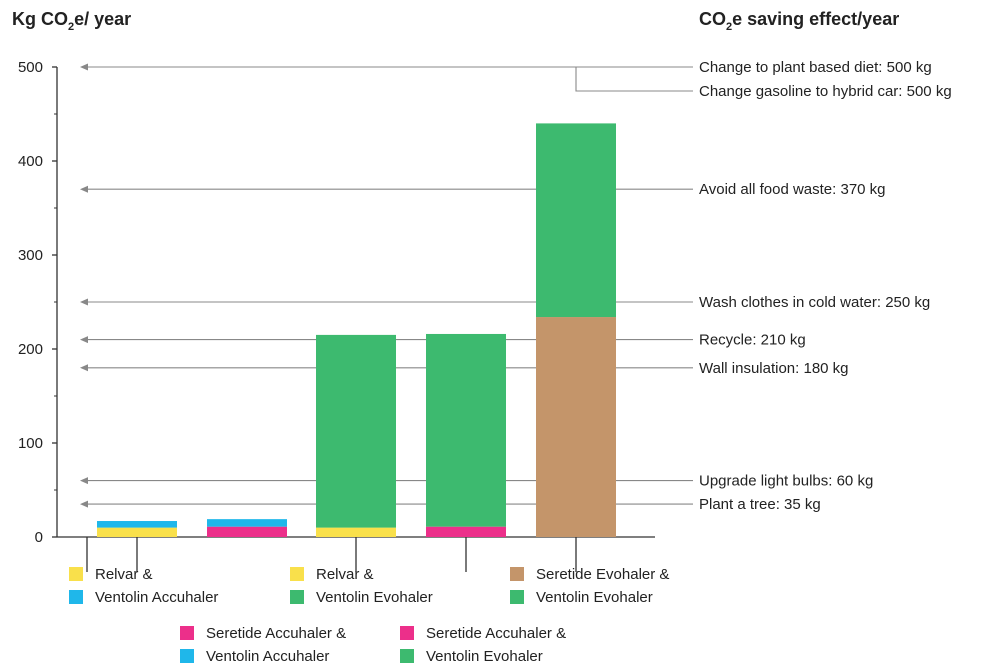  Describe the element at coordinates (30, 443) in the screenshot. I see `y-tick-label: 100` at that location.